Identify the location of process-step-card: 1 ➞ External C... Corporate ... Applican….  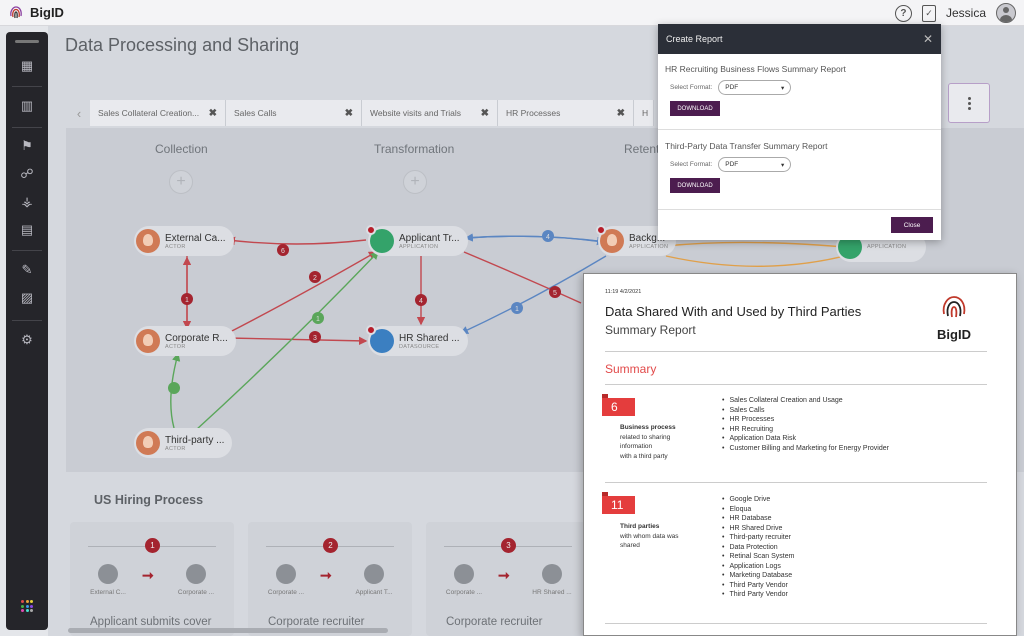
(152, 579).